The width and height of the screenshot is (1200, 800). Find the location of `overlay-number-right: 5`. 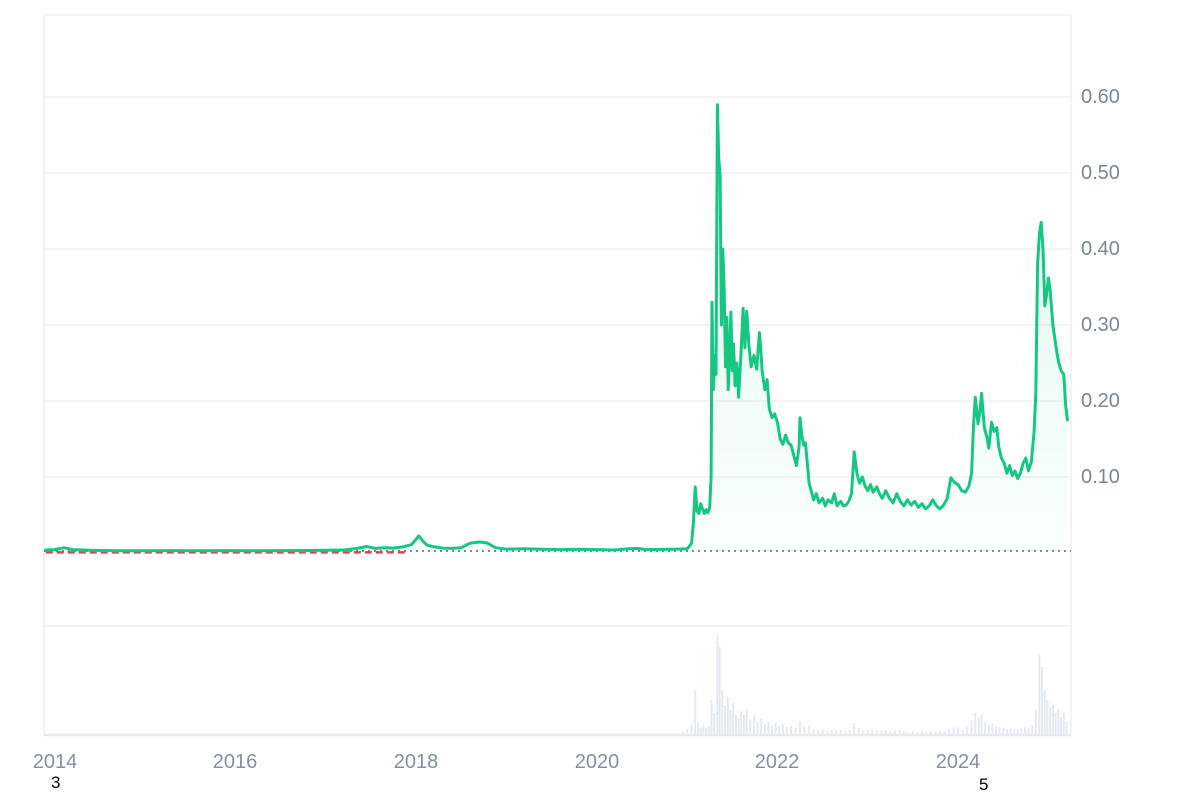

overlay-number-right: 5 is located at coordinates (984, 784).